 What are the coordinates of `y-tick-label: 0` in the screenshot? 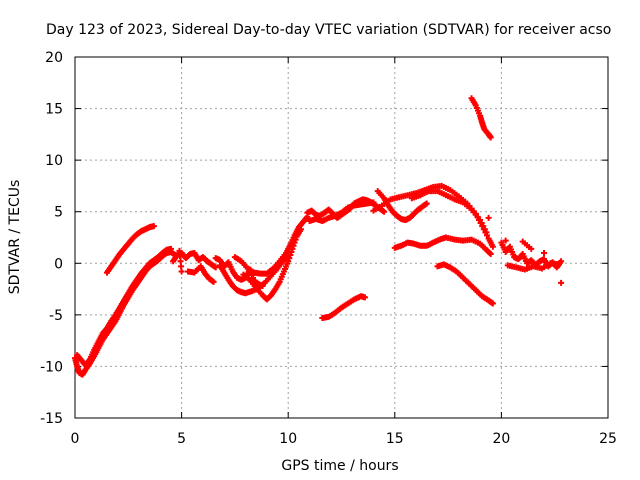 It's located at (58, 264).